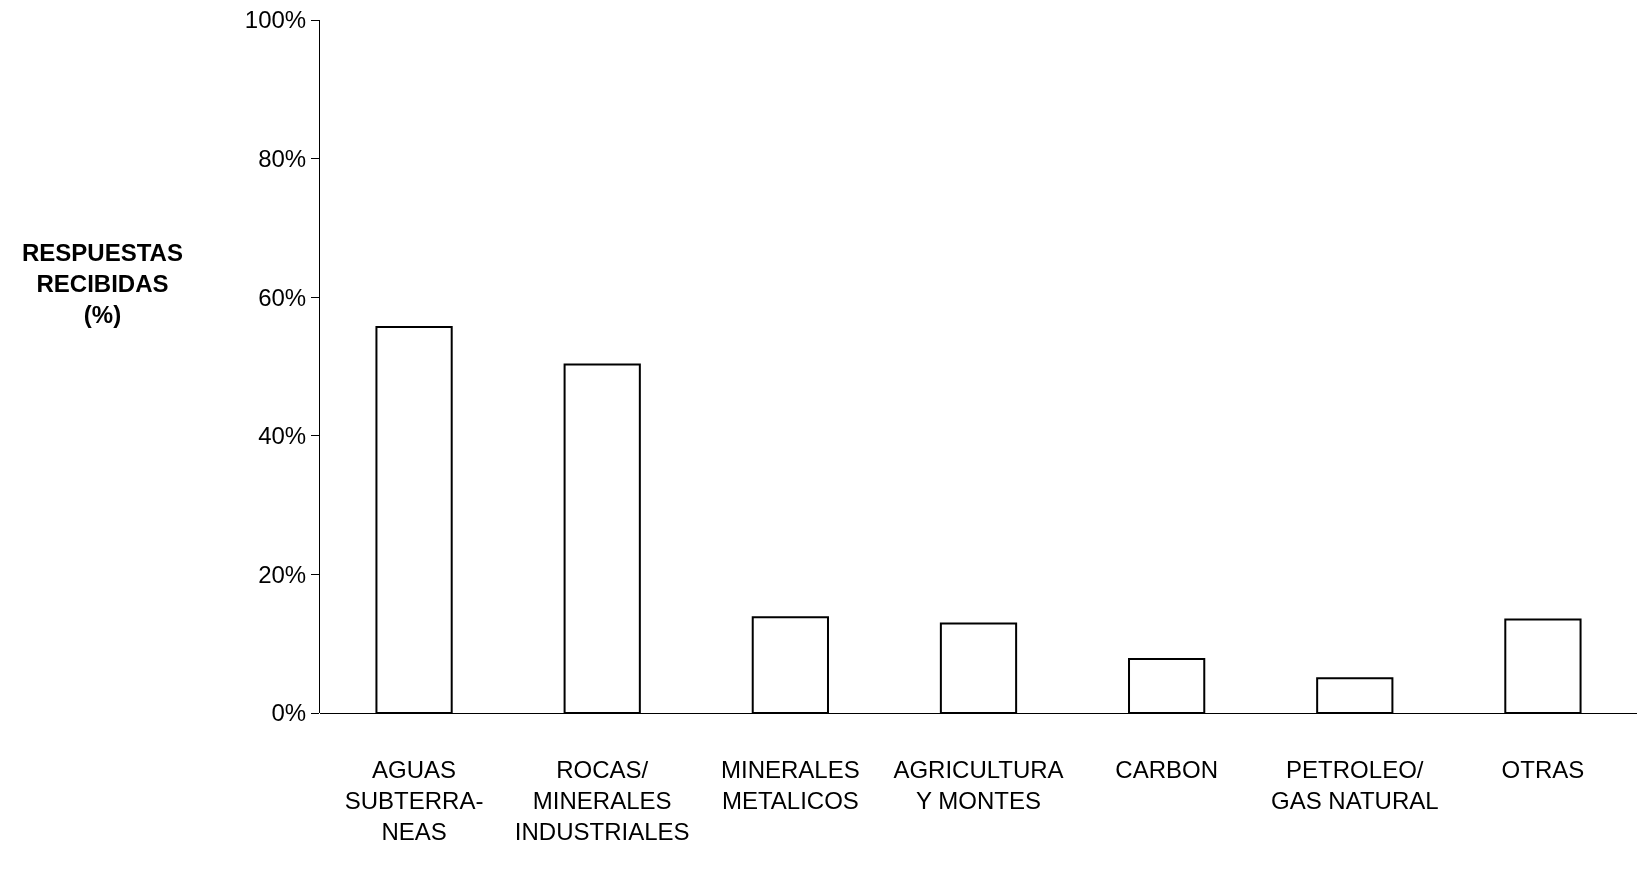 This screenshot has width=1639, height=883. I want to click on x-tick-label: ROCAS/ MINERALES INDUSTRIALES, so click(602, 801).